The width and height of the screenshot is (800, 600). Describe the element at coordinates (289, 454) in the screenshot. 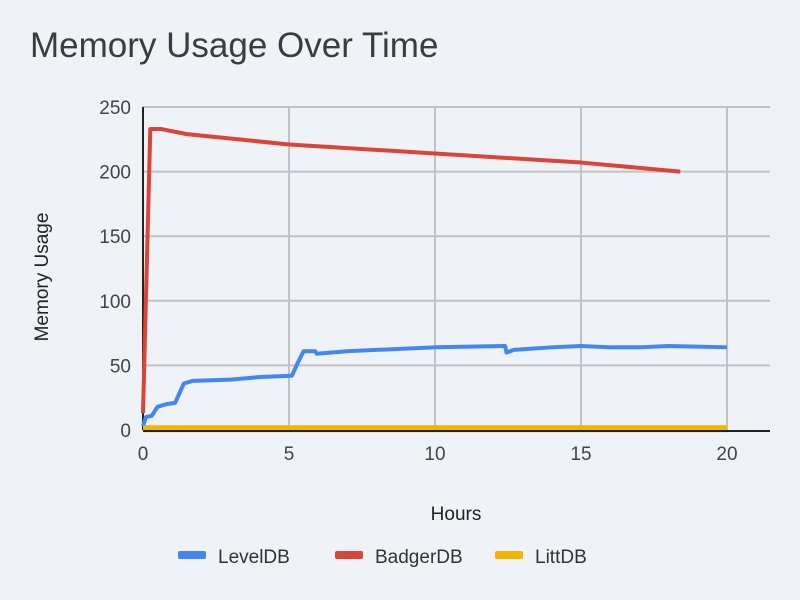

I see `x-tick-label: 5` at that location.